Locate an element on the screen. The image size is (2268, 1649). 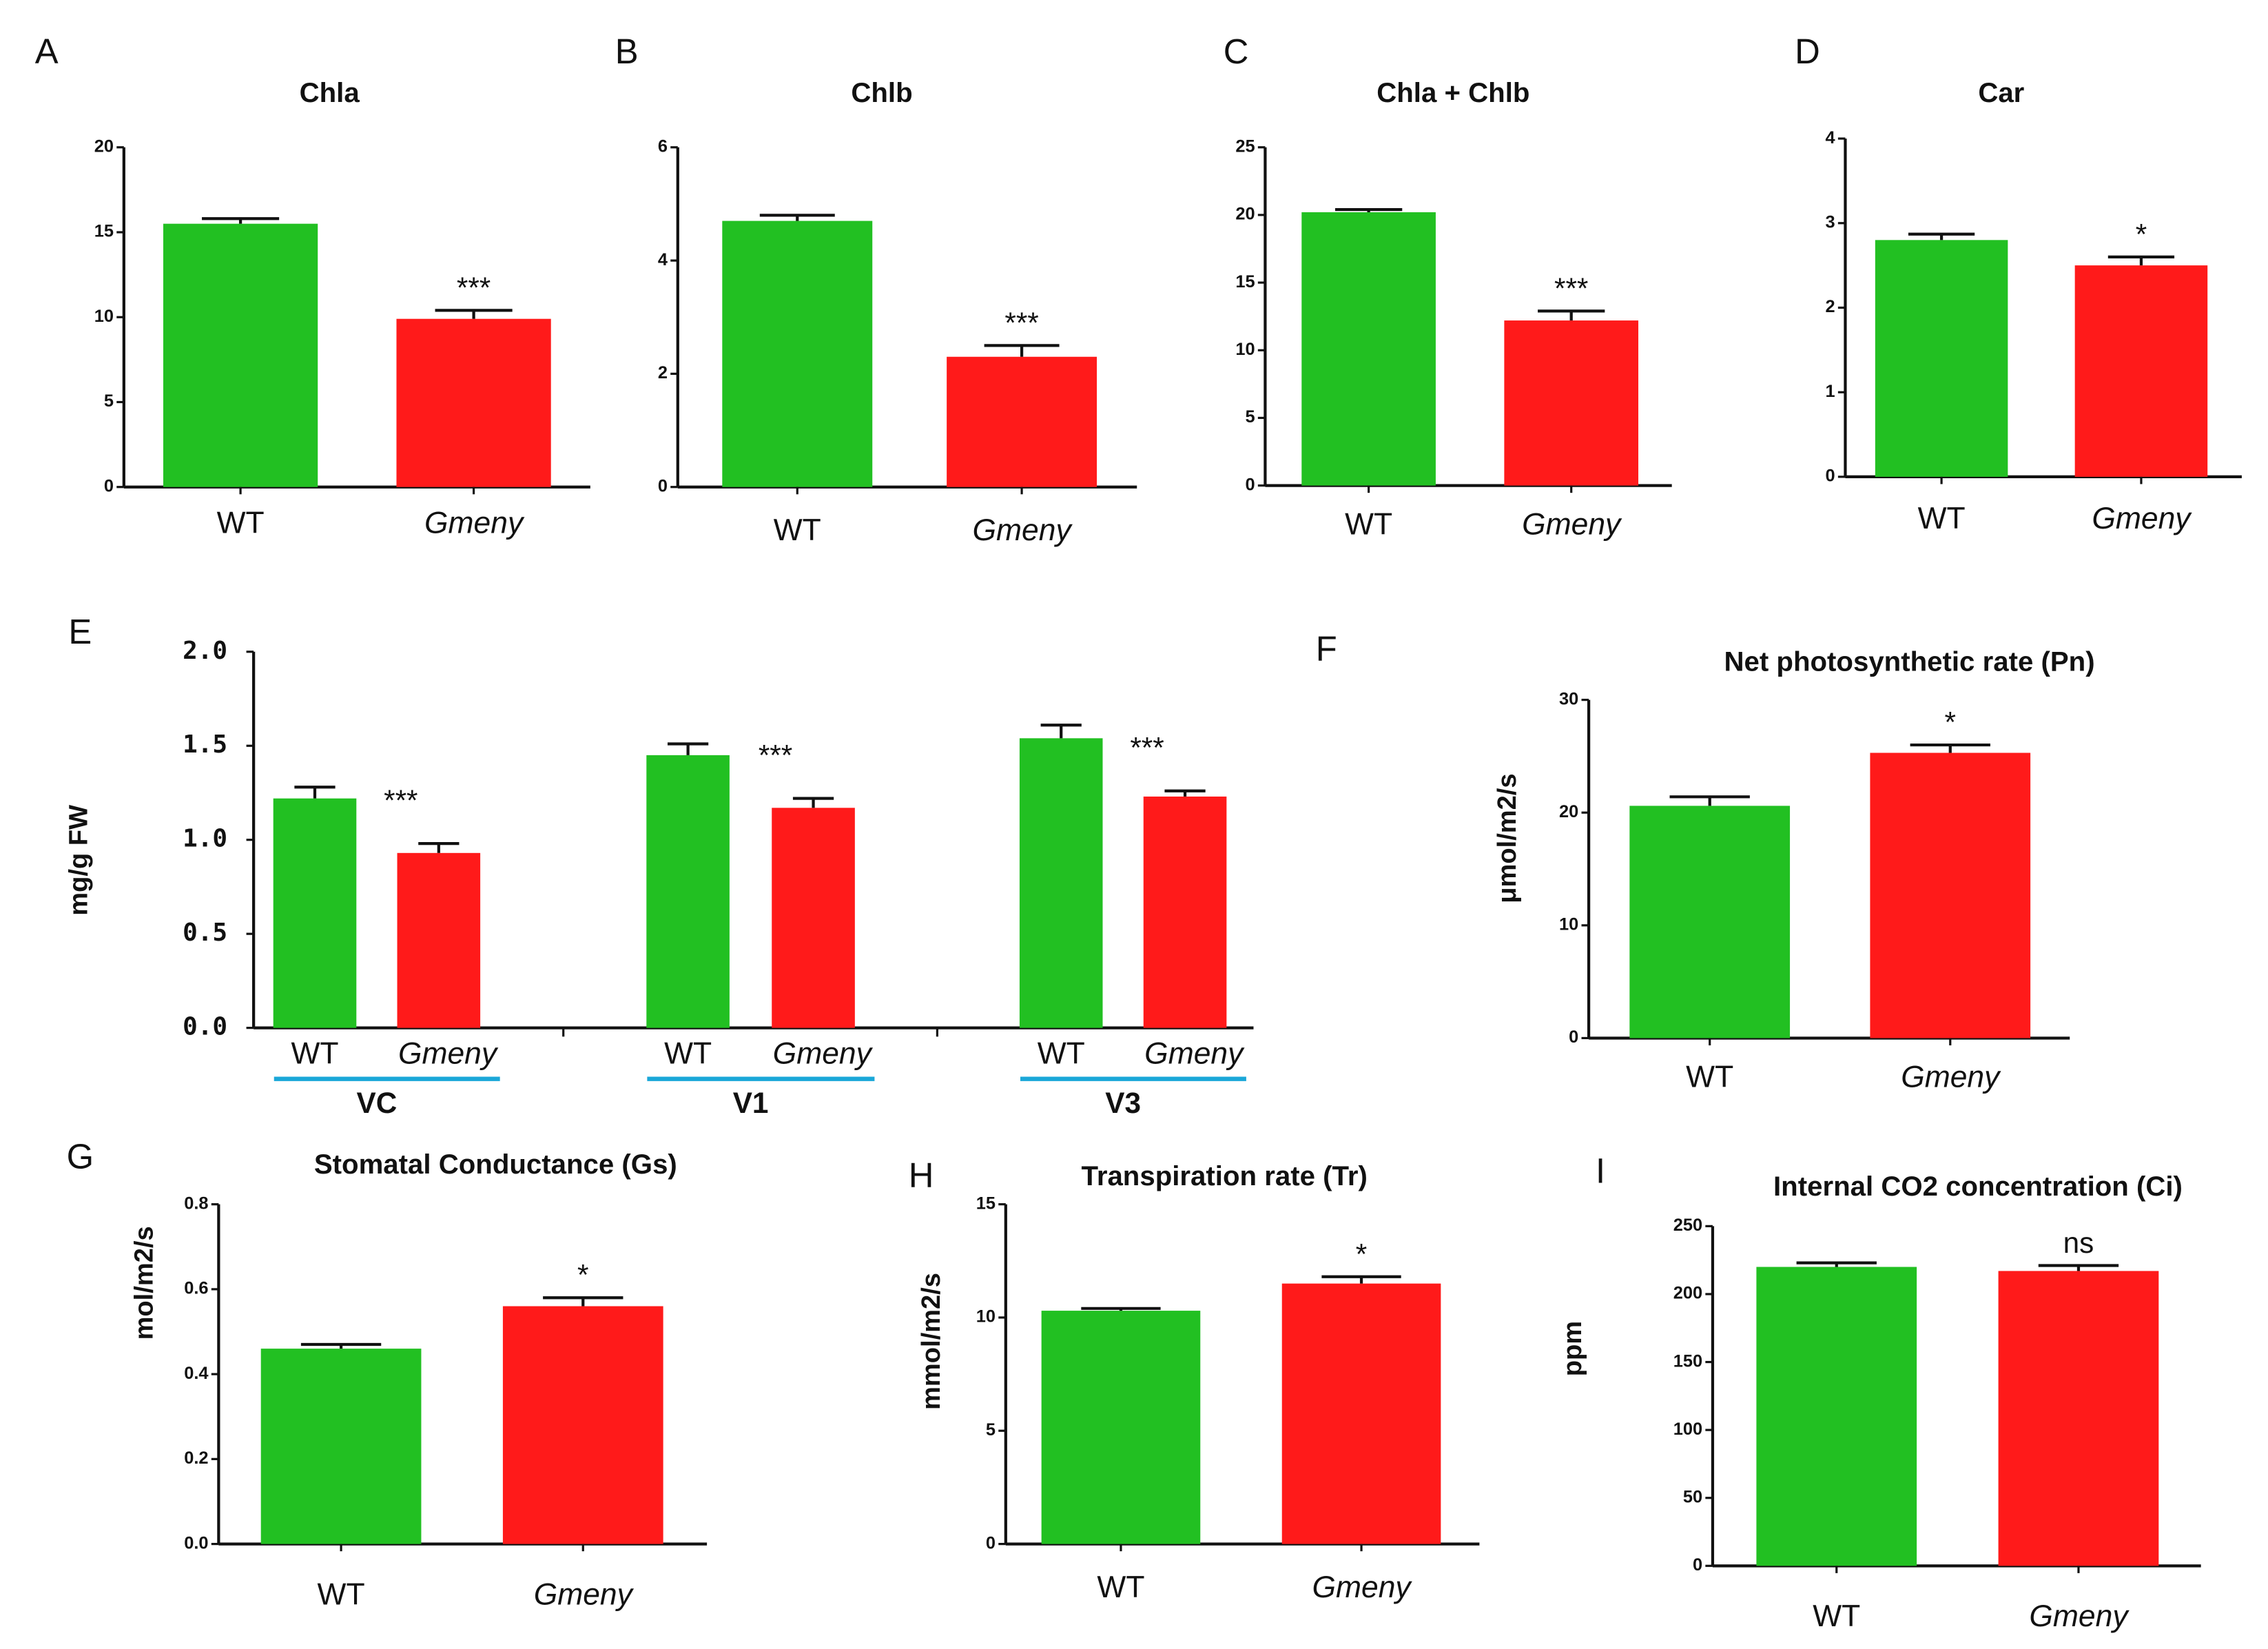
y-tick-label: 100 is located at coordinates (1687, 1429).